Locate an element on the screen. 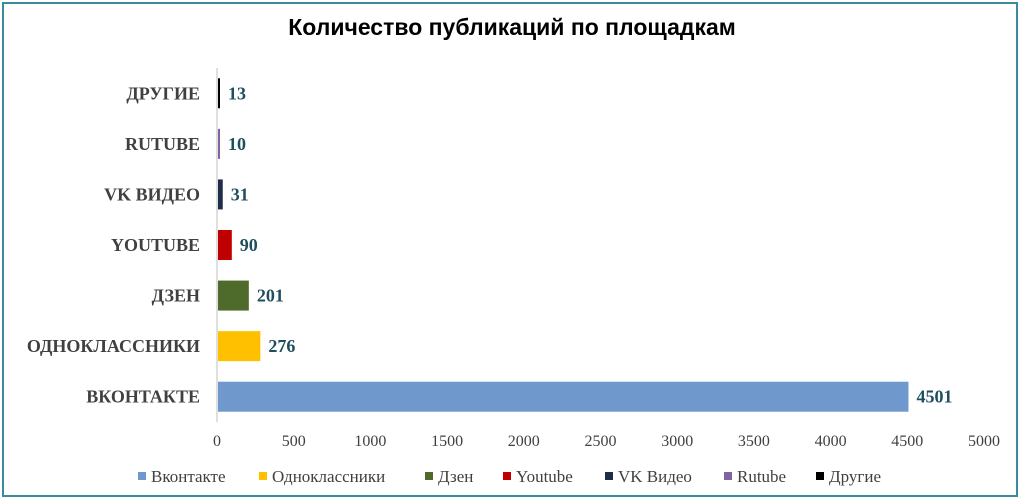 The width and height of the screenshot is (1024, 503). value-label: 10 is located at coordinates (237, 144).